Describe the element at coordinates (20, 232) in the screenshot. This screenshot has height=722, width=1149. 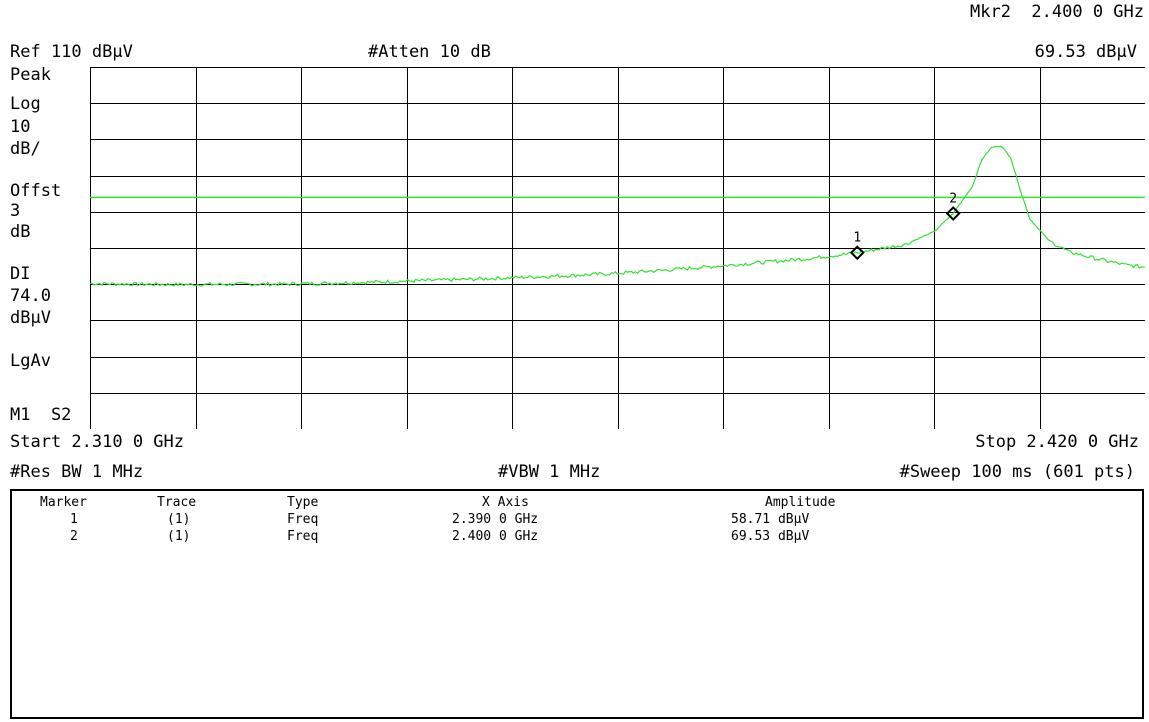
I see `offset-unit: dB` at that location.